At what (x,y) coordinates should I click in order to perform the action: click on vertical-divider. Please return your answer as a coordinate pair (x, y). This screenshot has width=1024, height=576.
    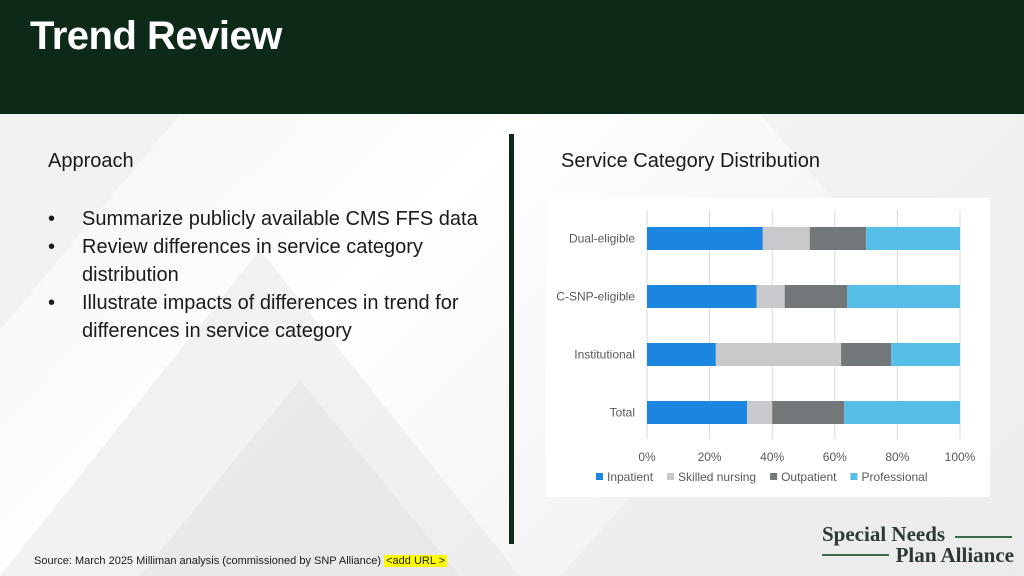
    Looking at the image, I should click on (511, 339).